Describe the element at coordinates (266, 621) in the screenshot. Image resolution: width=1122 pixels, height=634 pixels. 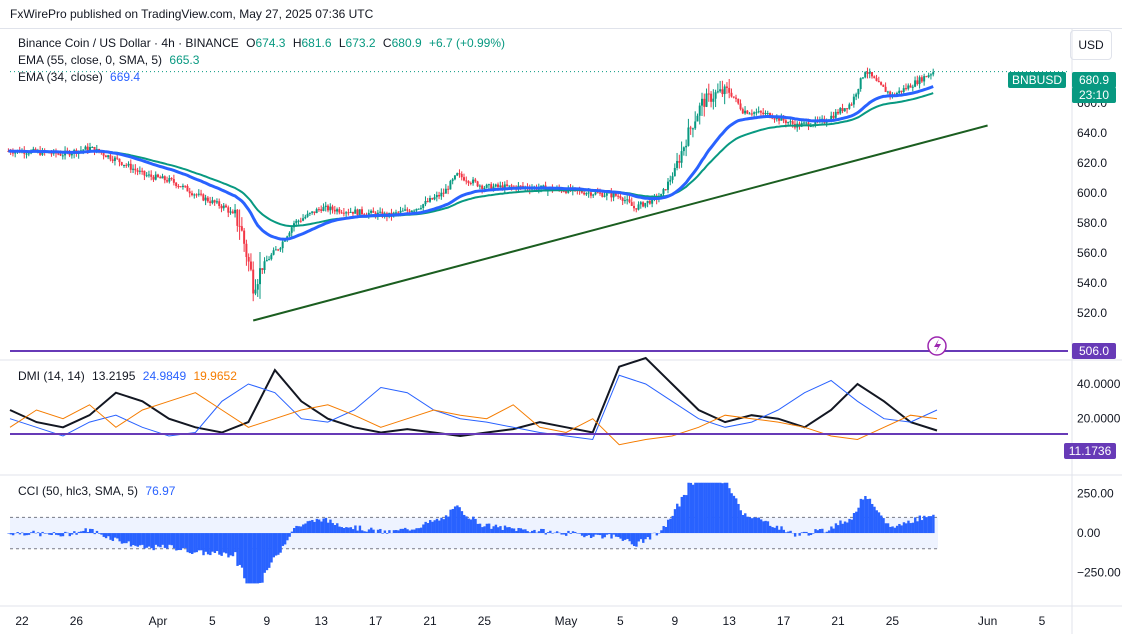
I see `time-tick-label: 9` at that location.